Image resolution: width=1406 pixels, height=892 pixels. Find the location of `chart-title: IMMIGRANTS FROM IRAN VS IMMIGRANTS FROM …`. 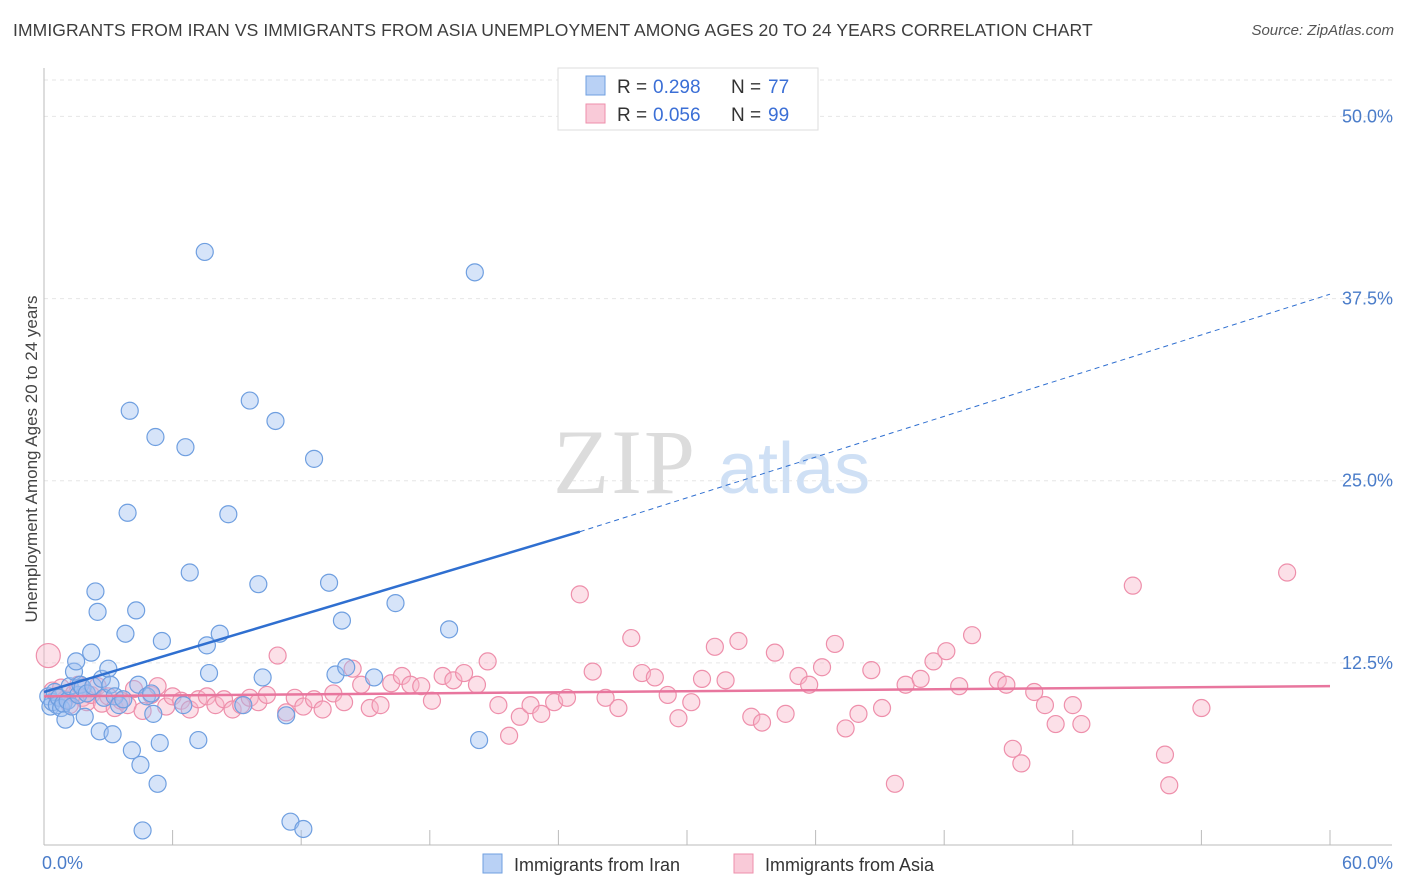

chart-title: IMMIGRANTS FROM IRAN VS IMMIGRANTS FROM … is located at coordinates (553, 30).